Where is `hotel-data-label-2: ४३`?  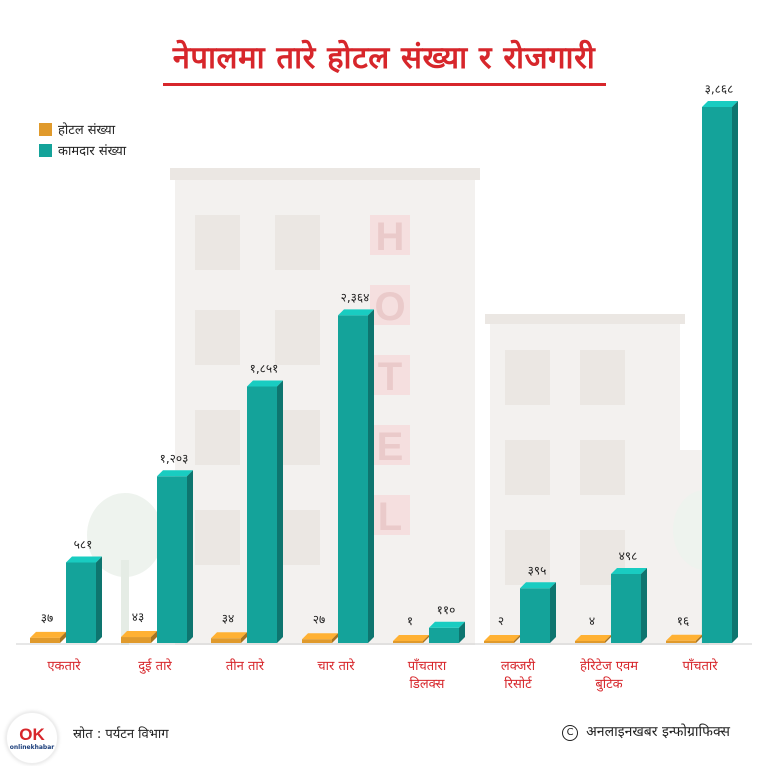 hotel-data-label-2: ४३ is located at coordinates (138, 617).